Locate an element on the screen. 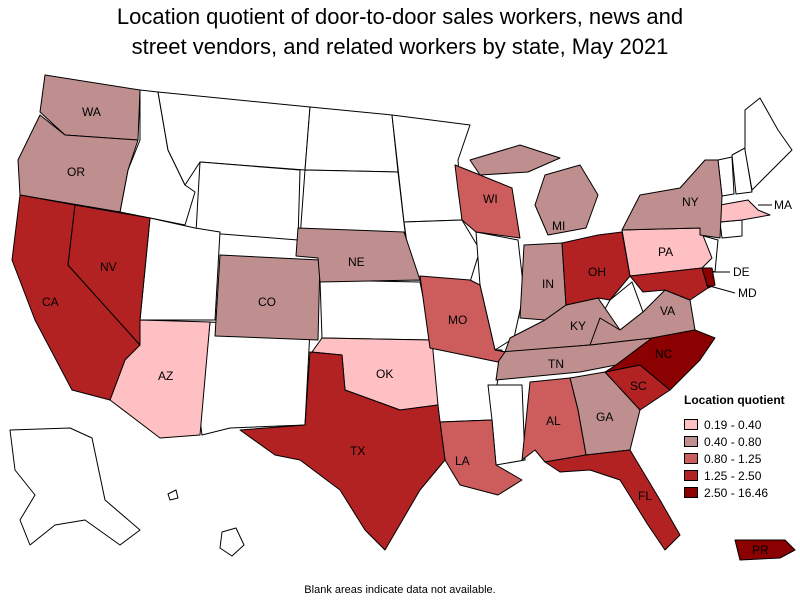  state-MI is located at coordinates (566, 200).